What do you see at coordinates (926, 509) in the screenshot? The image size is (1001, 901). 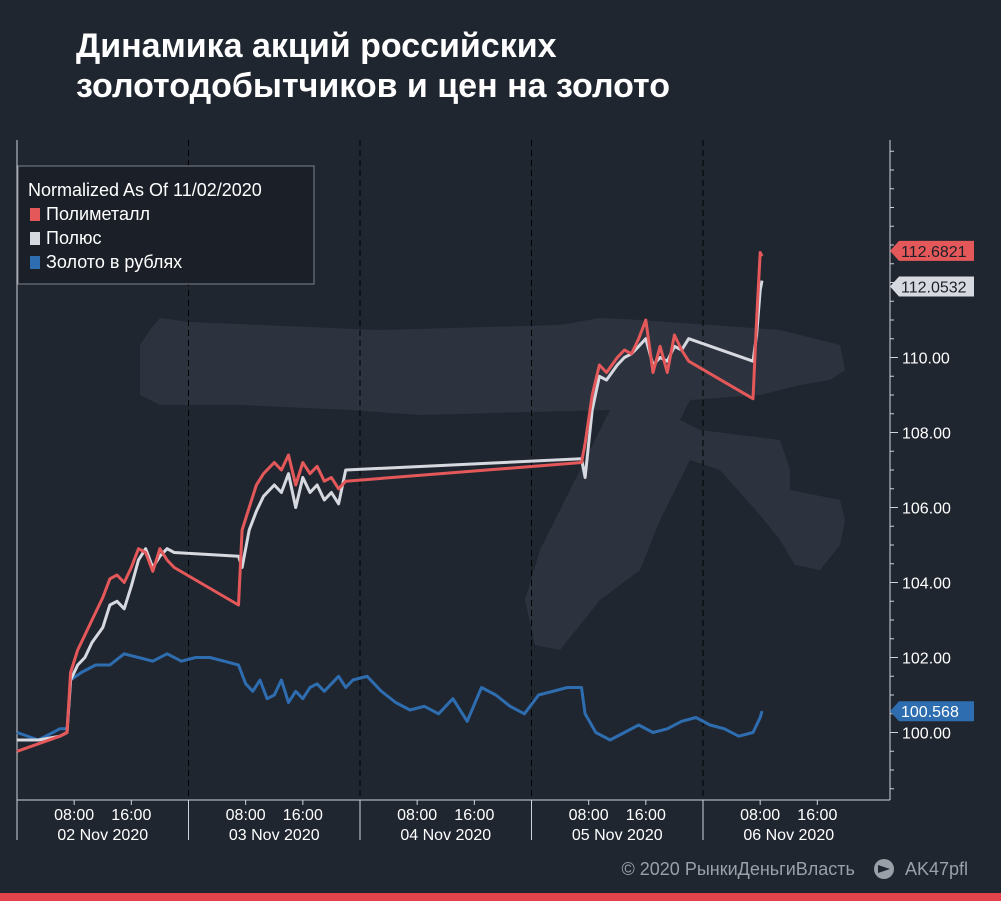 I see `y-tick-label: 106.00` at bounding box center [926, 509].